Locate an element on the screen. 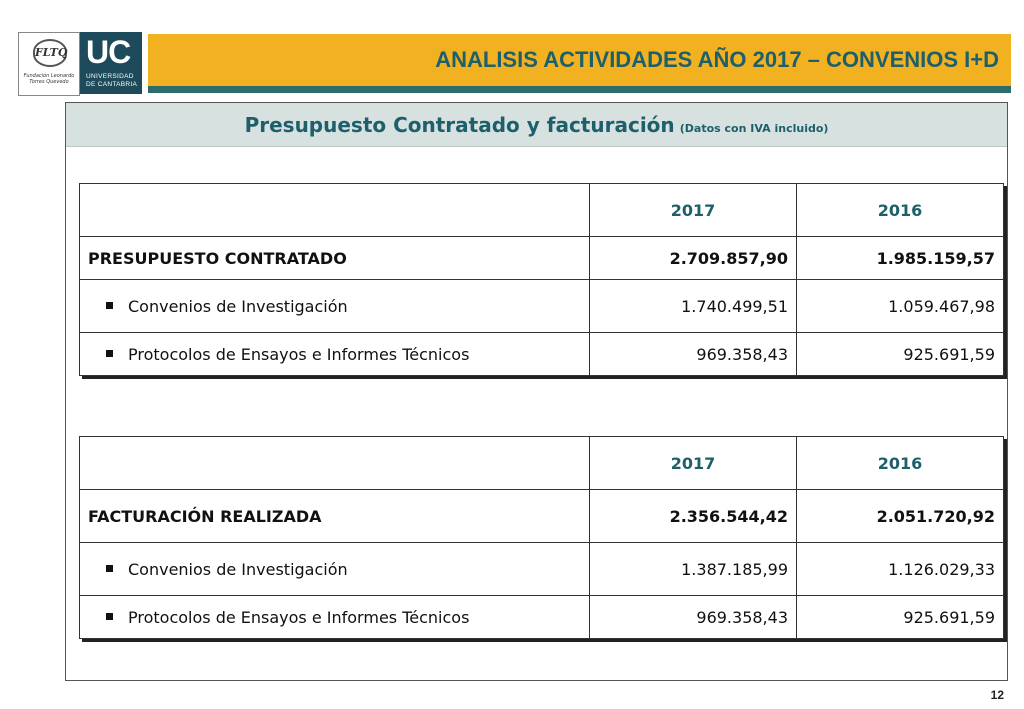 The image size is (1024, 709). page-number: 12 is located at coordinates (997, 695).